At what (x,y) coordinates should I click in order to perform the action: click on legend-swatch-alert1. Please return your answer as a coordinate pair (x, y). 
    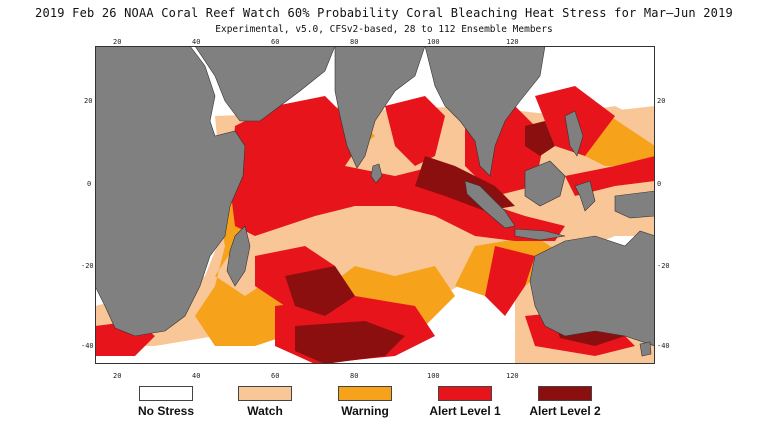
    Looking at the image, I should click on (465, 393).